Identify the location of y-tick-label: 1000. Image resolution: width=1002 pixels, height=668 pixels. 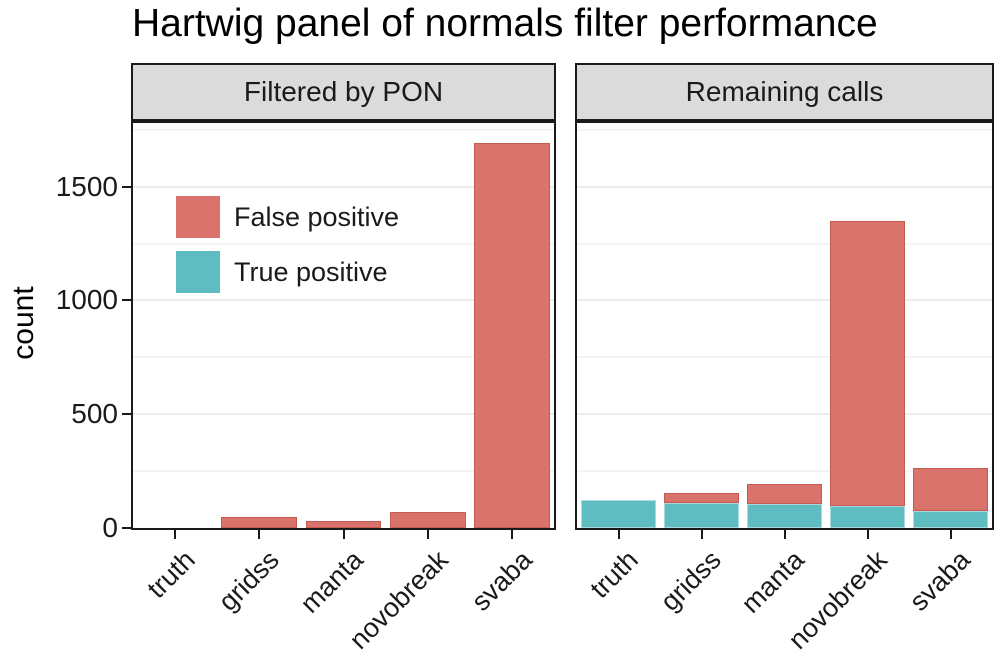
(86, 300).